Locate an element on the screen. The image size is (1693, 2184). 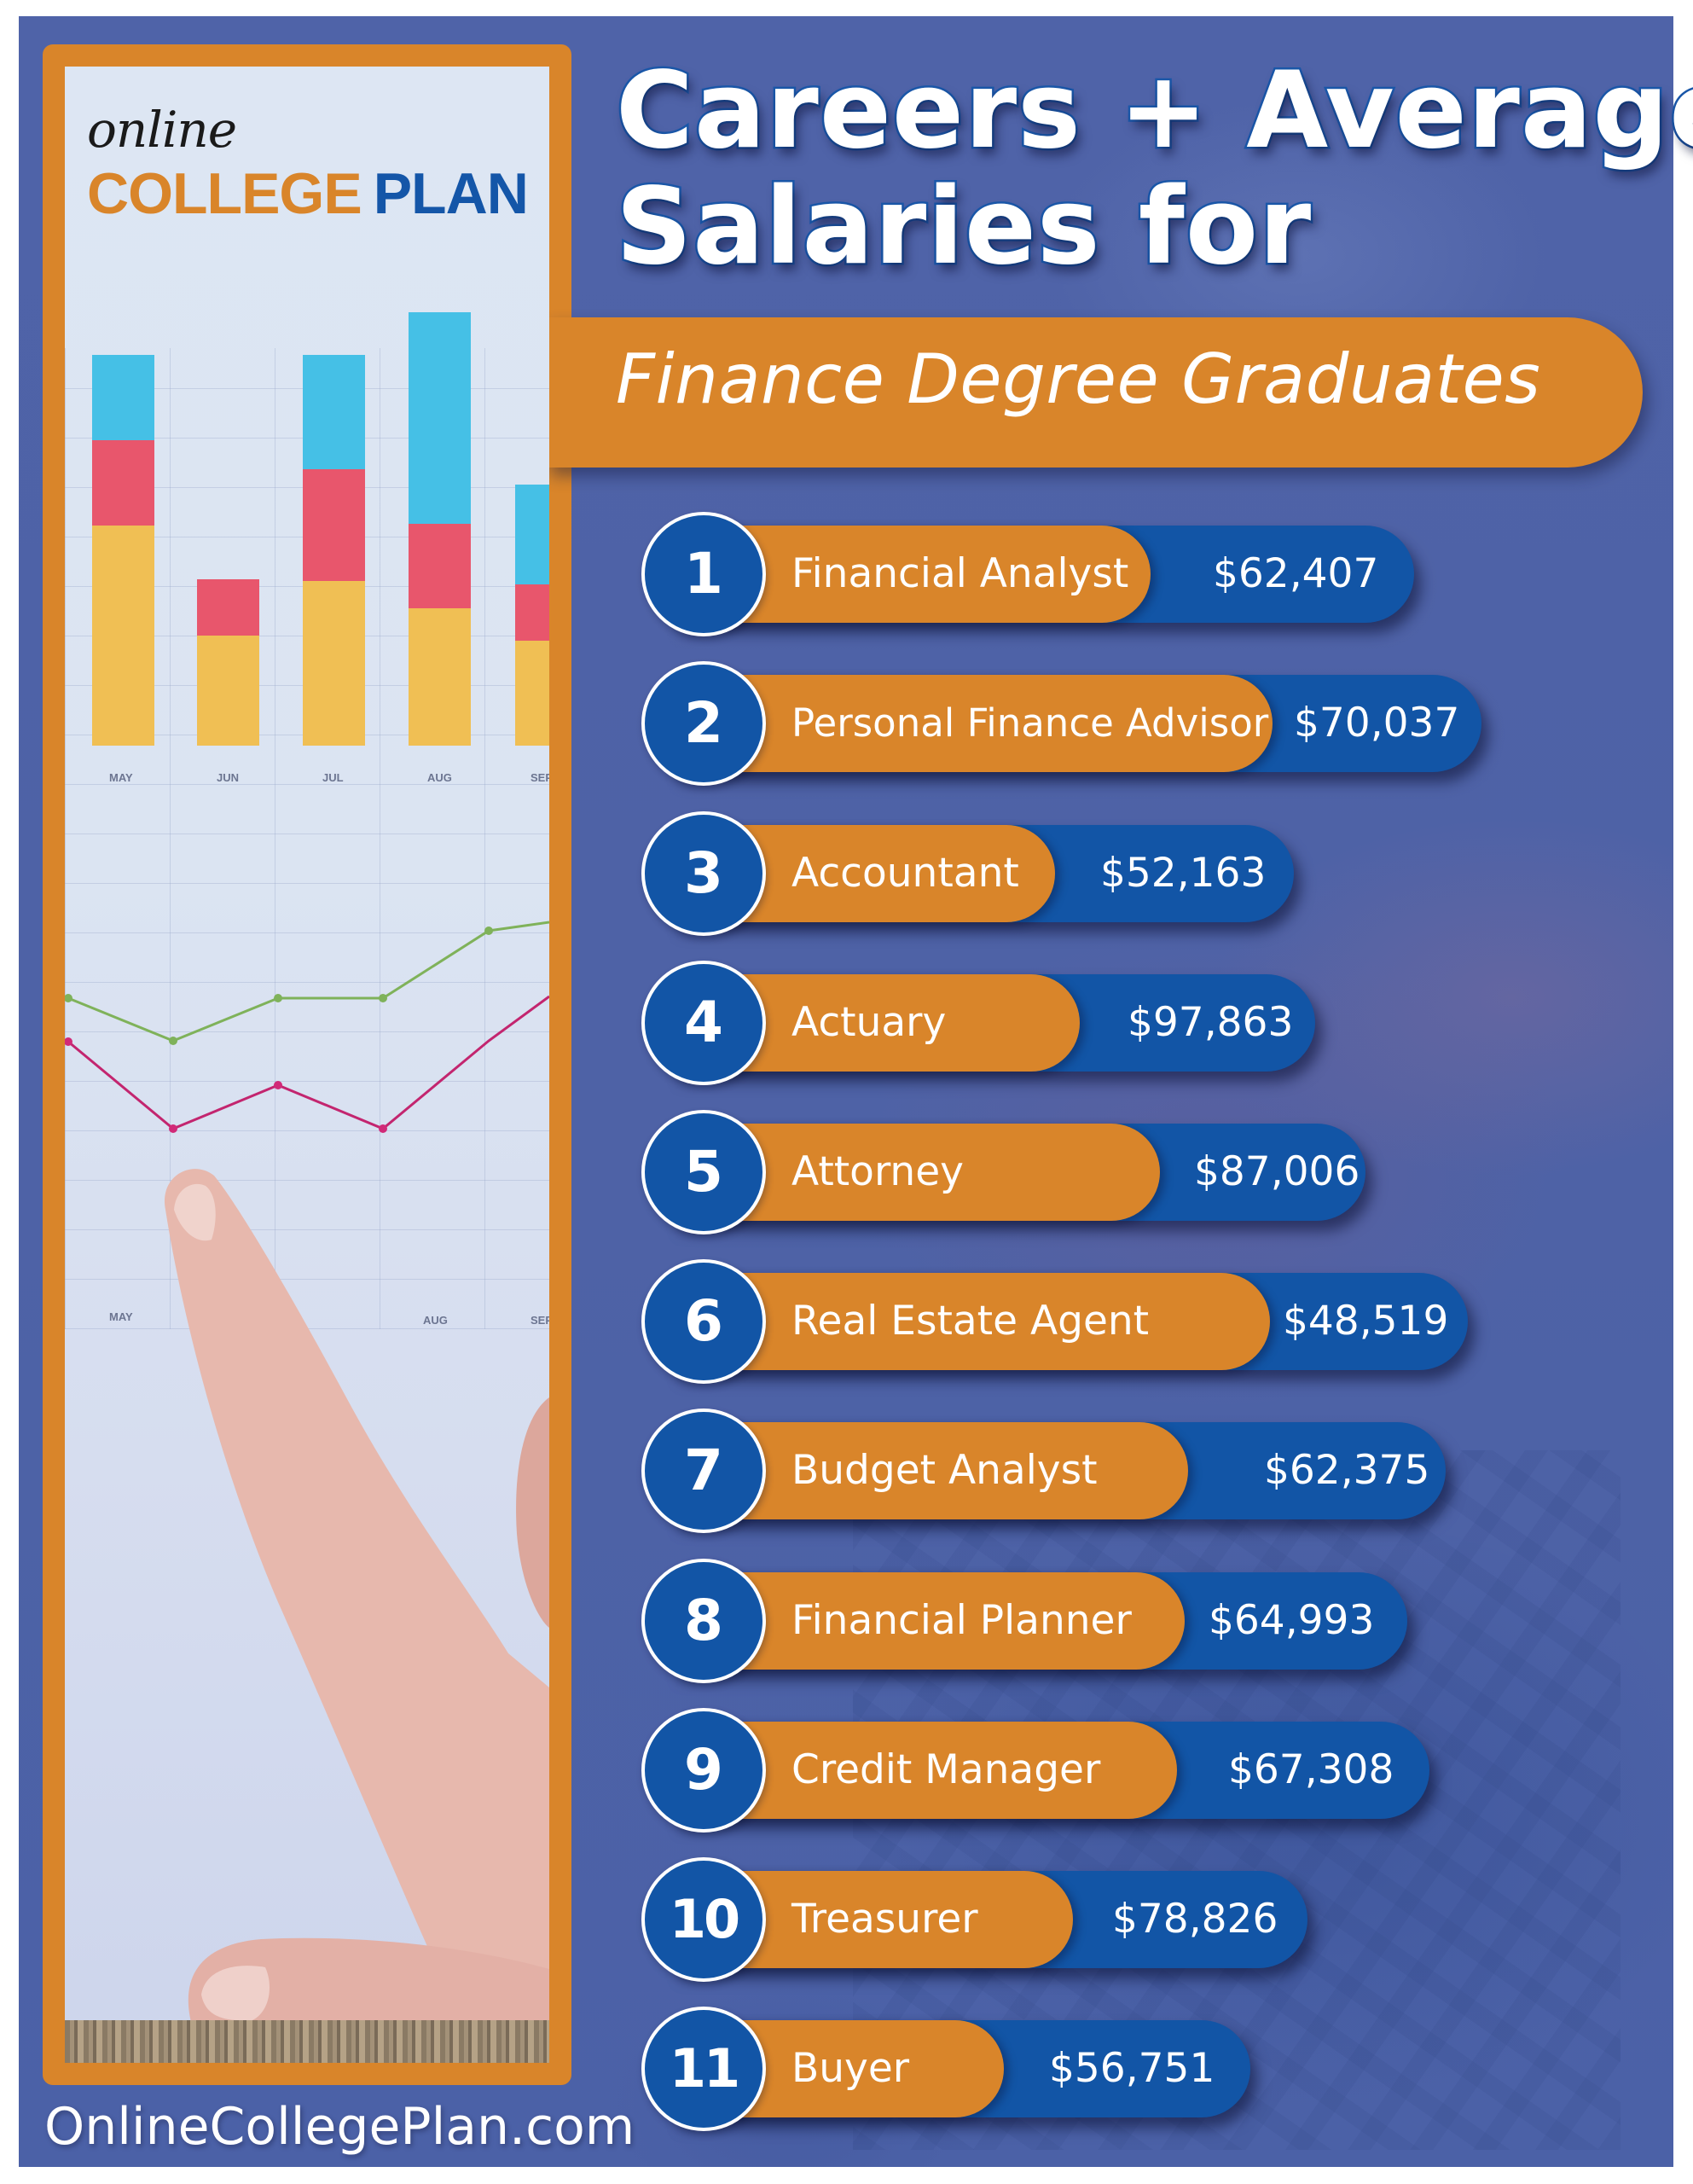
career-title: Financial Analyst is located at coordinates (960, 573).